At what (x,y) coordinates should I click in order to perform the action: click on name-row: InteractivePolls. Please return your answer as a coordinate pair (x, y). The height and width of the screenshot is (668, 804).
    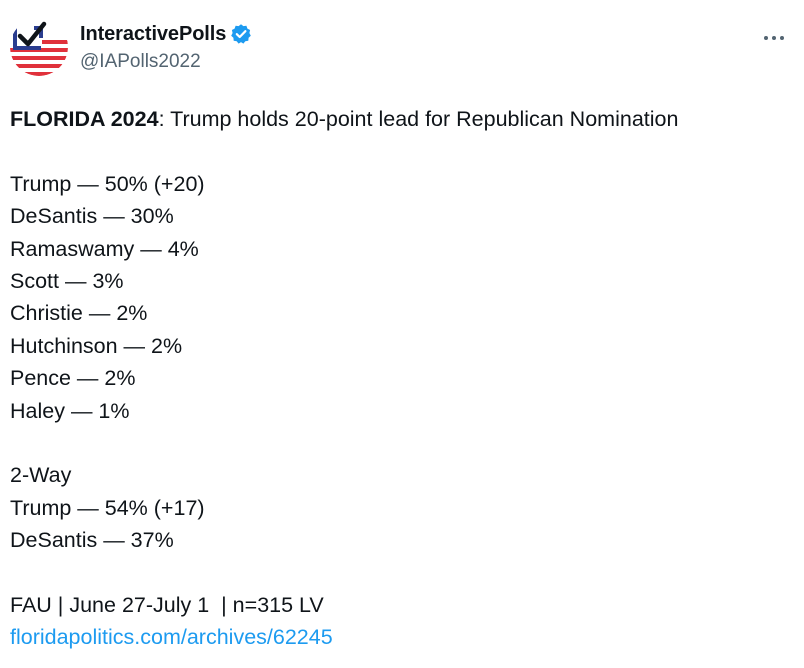
    Looking at the image, I should click on (166, 34).